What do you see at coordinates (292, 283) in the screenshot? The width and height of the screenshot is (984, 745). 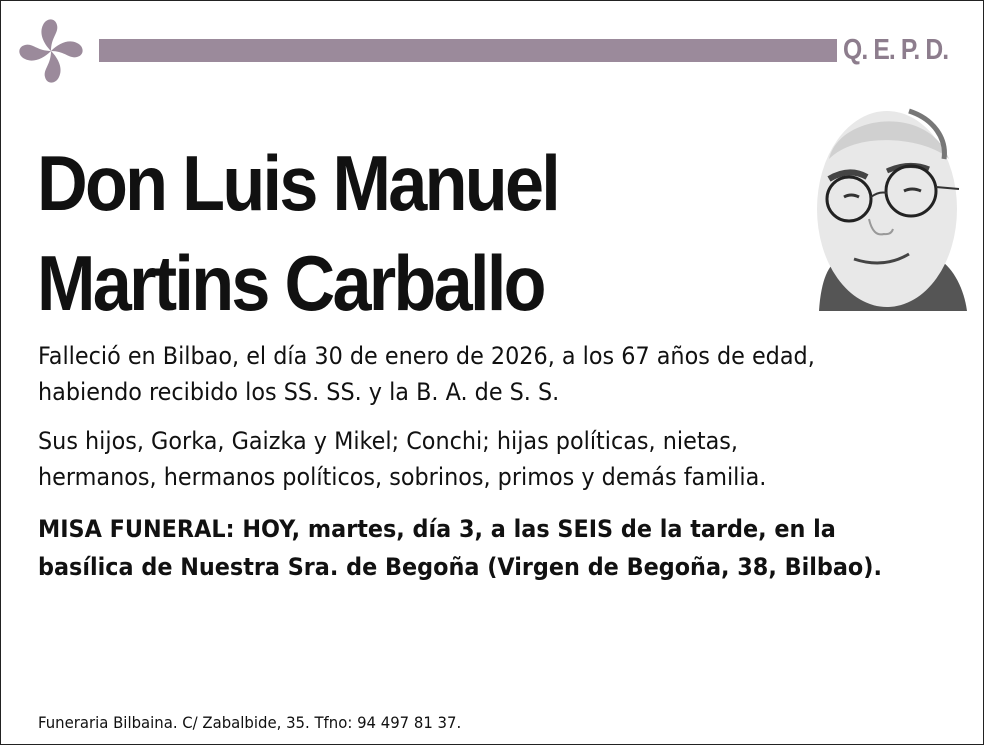 I see `name-line-2: Martins Carballo` at bounding box center [292, 283].